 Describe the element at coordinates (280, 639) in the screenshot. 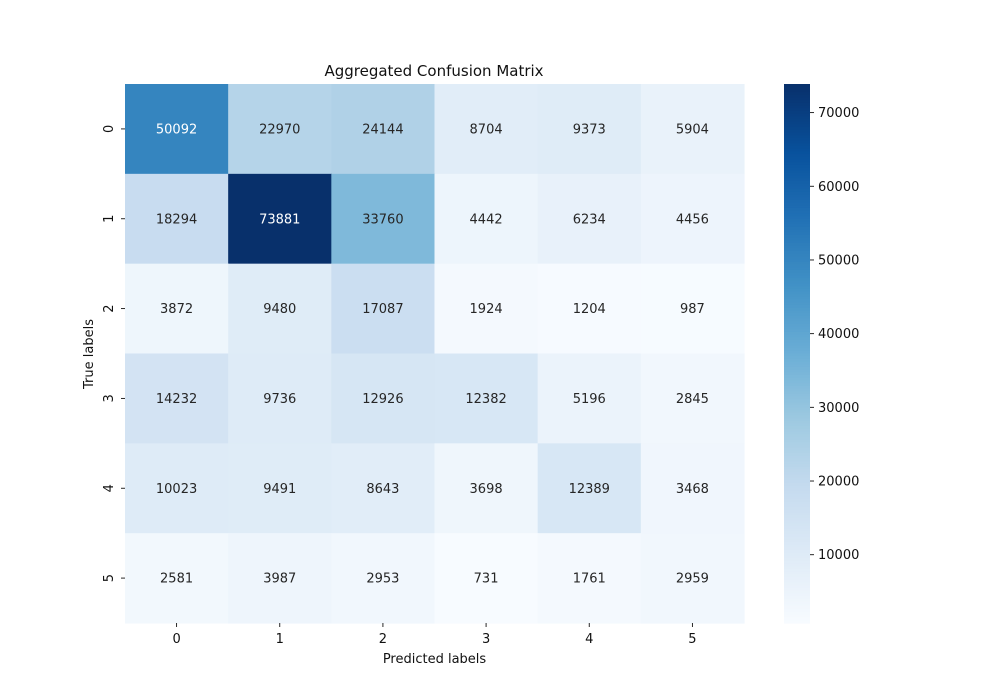

I see `x-tick-label: 1` at that location.